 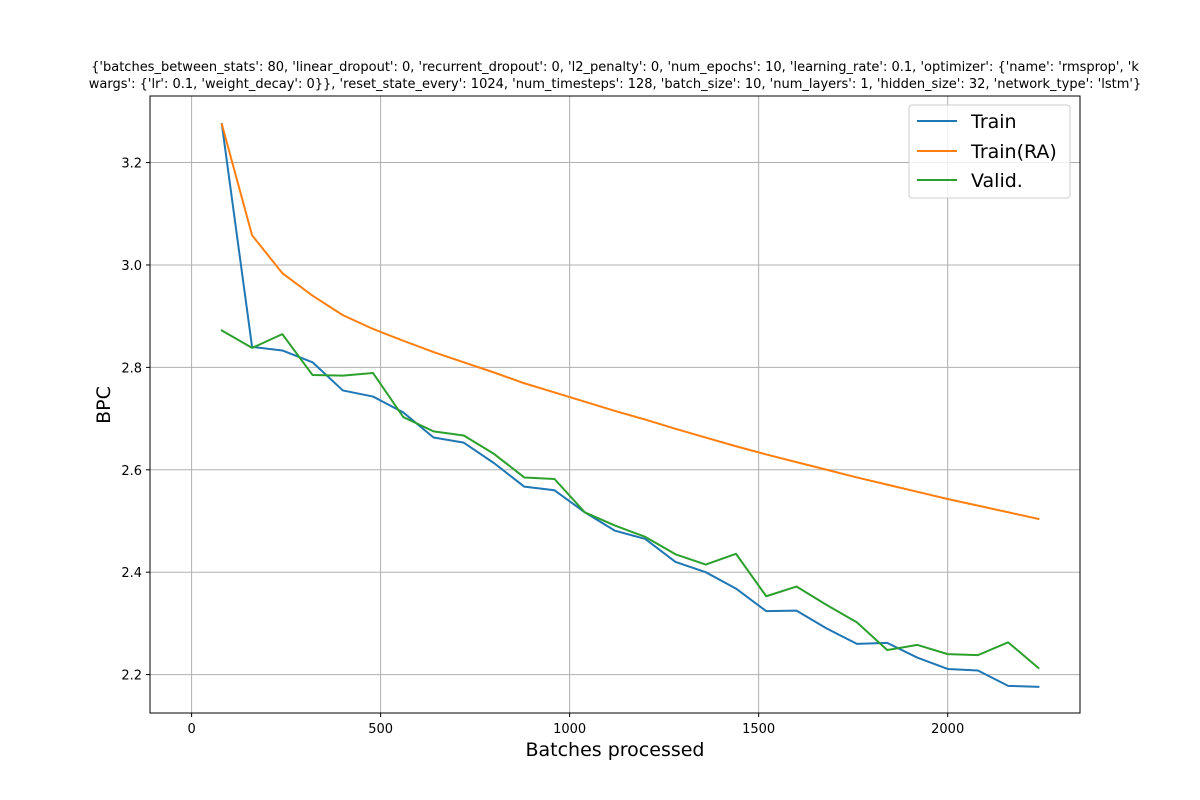 What do you see at coordinates (997, 181) in the screenshot?
I see `legend-label-valid: Valid.` at bounding box center [997, 181].